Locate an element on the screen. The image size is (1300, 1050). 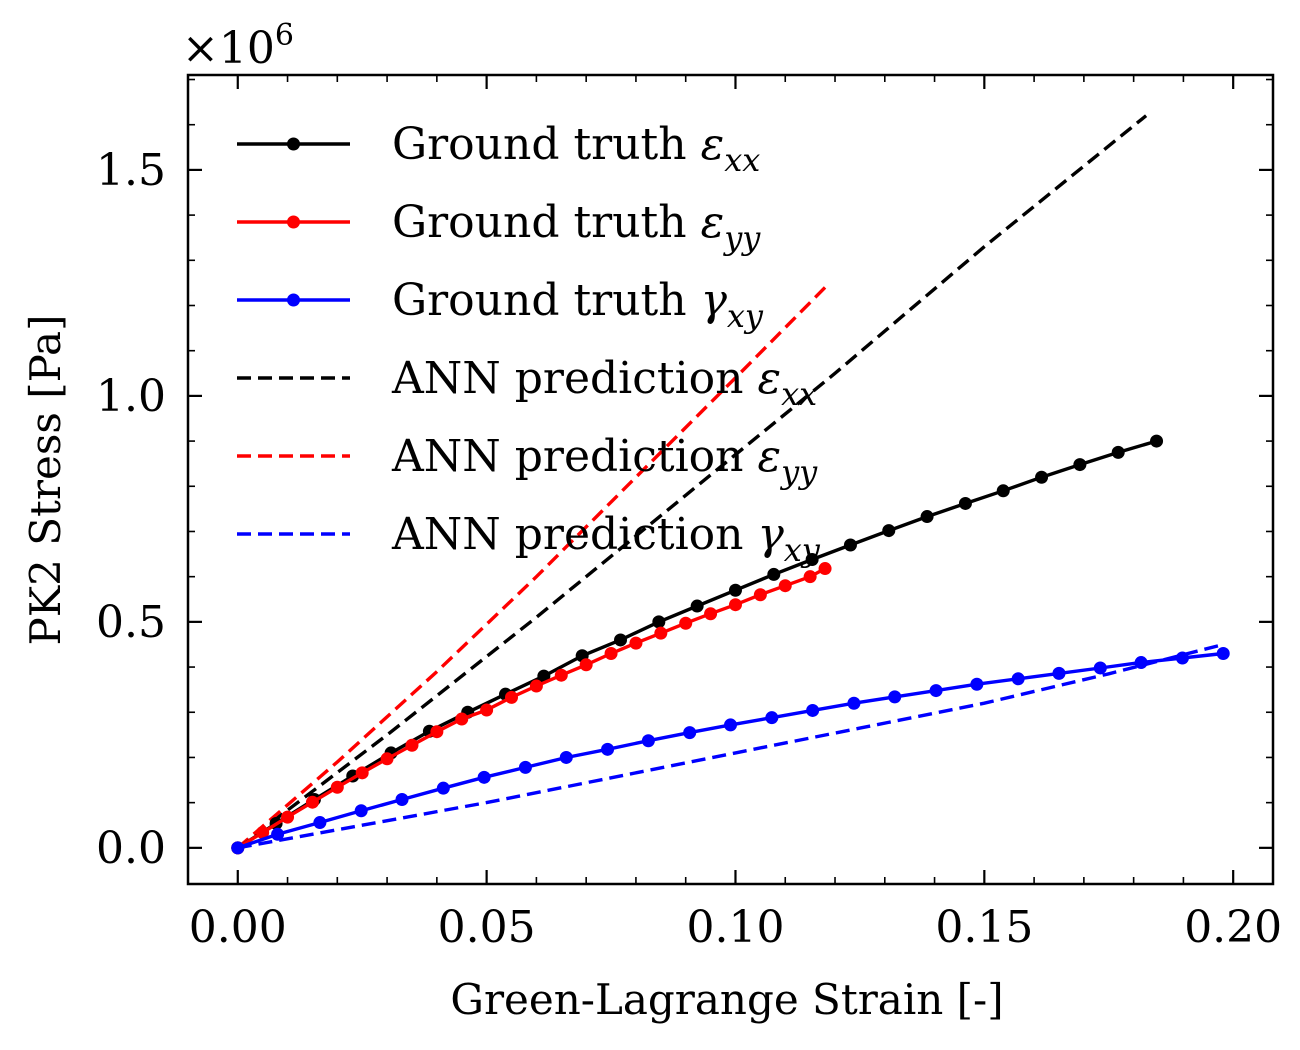
x-tick-label: 0.10 is located at coordinates (735, 927).